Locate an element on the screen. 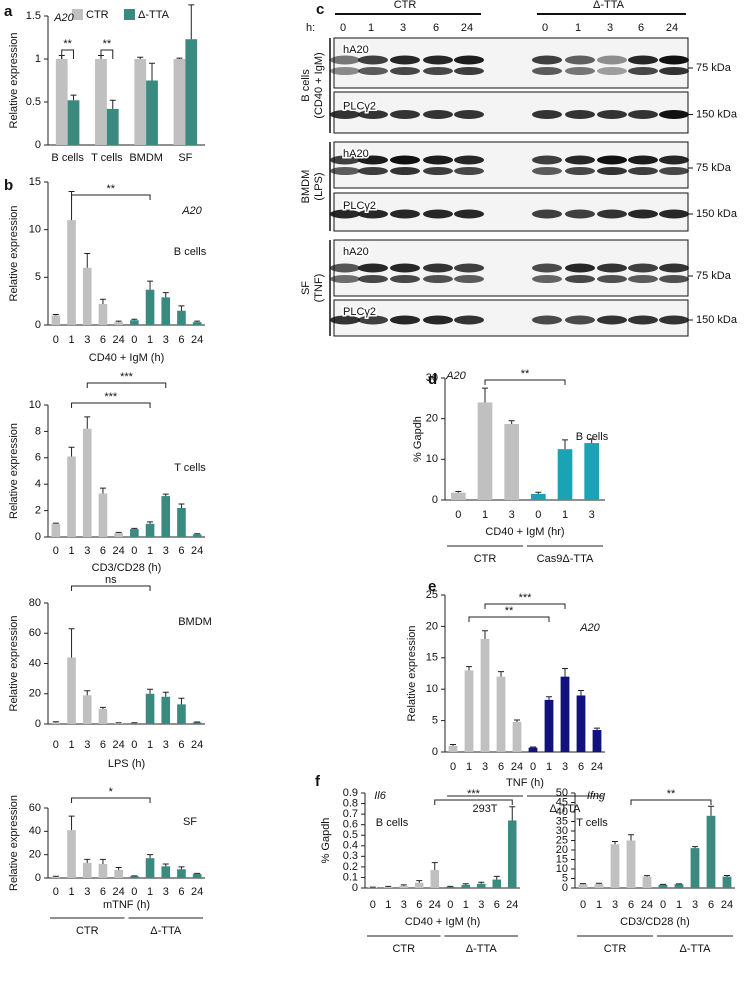 The height and width of the screenshot is (984, 747). y-tick-label: 0.6 is located at coordinates (350, 825).